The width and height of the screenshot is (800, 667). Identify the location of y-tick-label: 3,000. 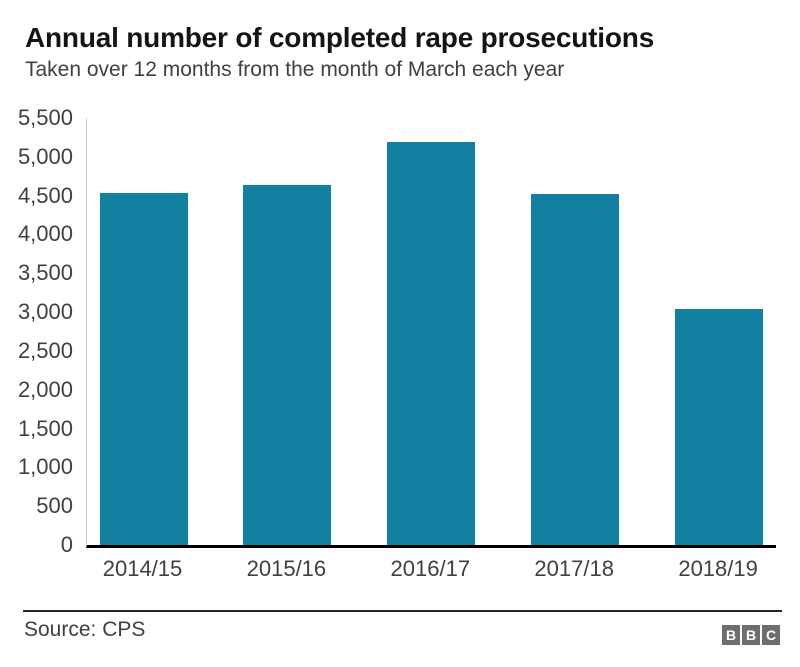
(45, 312).